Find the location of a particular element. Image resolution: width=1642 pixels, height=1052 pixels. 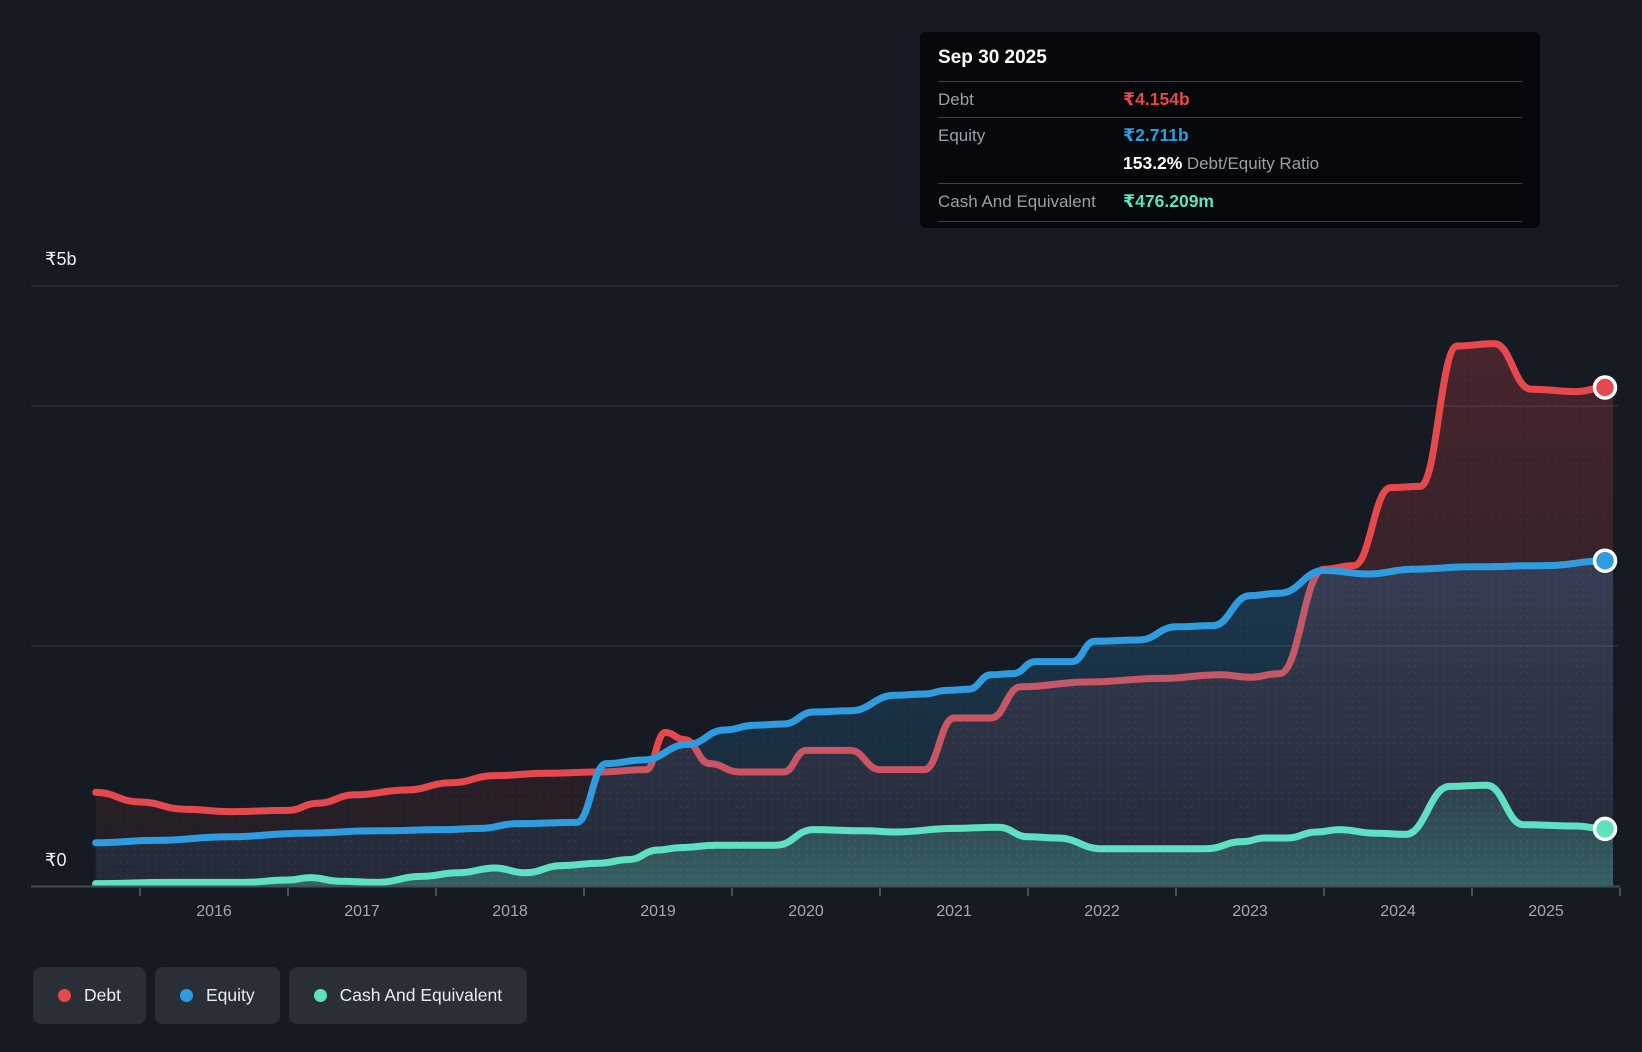

tooltip-ratio-label: Debt/Equity Ratio is located at coordinates (1253, 163).